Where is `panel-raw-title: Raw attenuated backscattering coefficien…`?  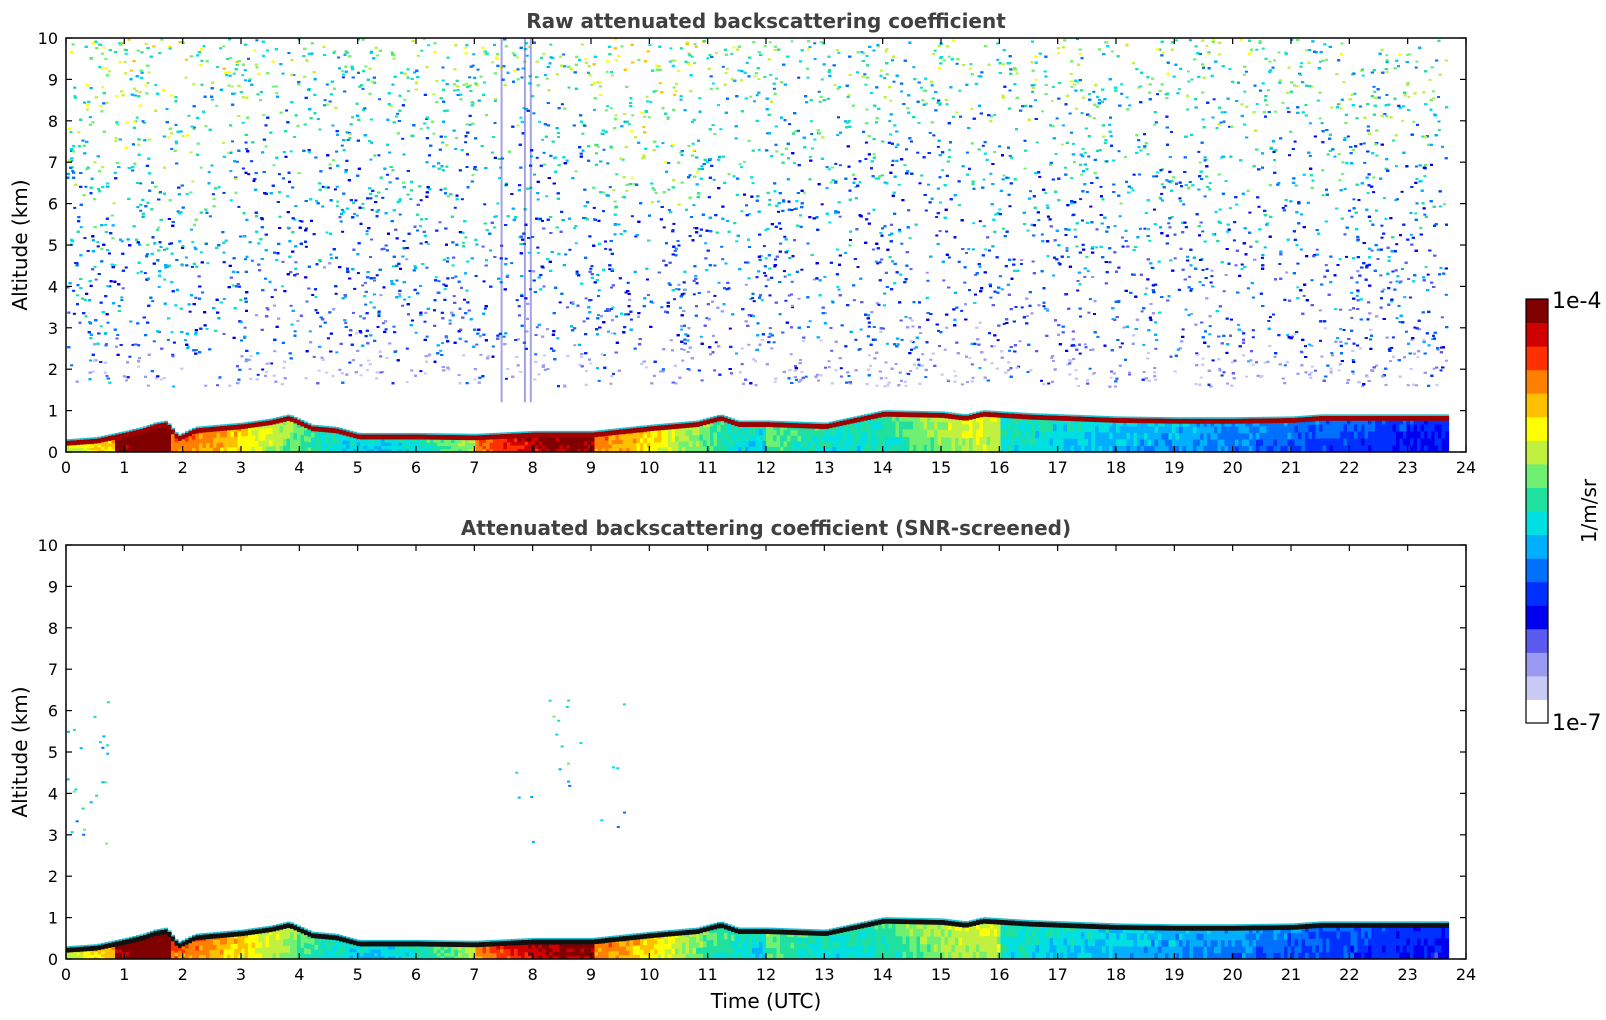 panel-raw-title: Raw attenuated backscattering coefficien… is located at coordinates (766, 21).